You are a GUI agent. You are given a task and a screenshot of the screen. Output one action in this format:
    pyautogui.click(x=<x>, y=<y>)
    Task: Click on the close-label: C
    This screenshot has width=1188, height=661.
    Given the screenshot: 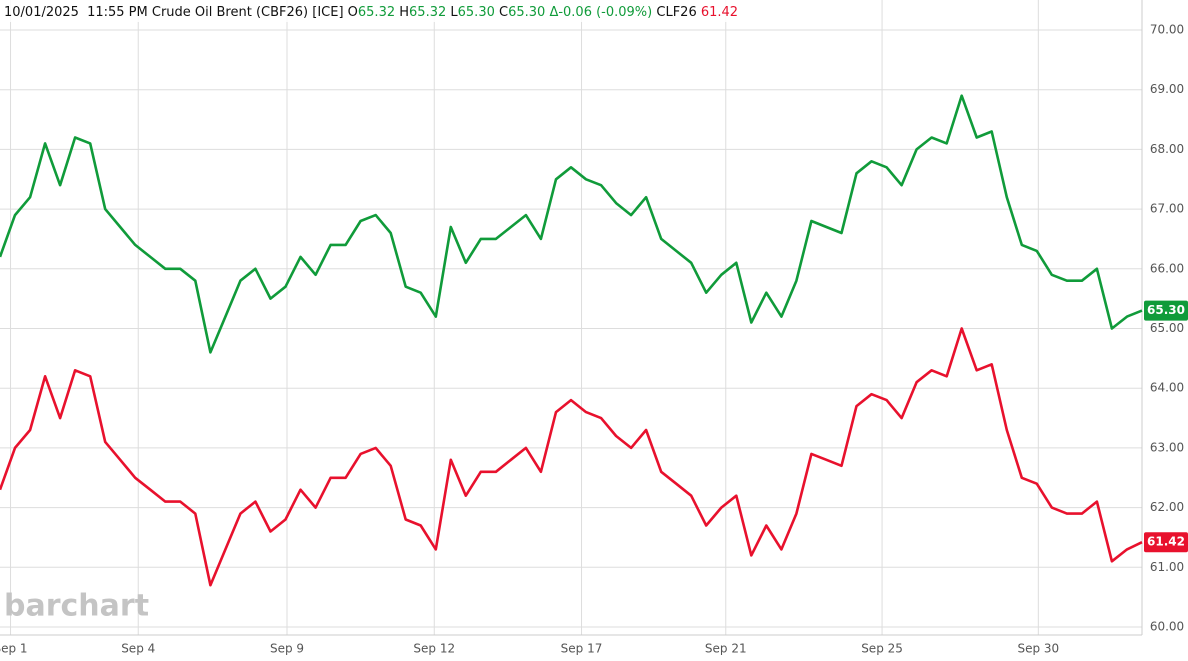 What is the action you would take?
    pyautogui.click(x=503, y=12)
    